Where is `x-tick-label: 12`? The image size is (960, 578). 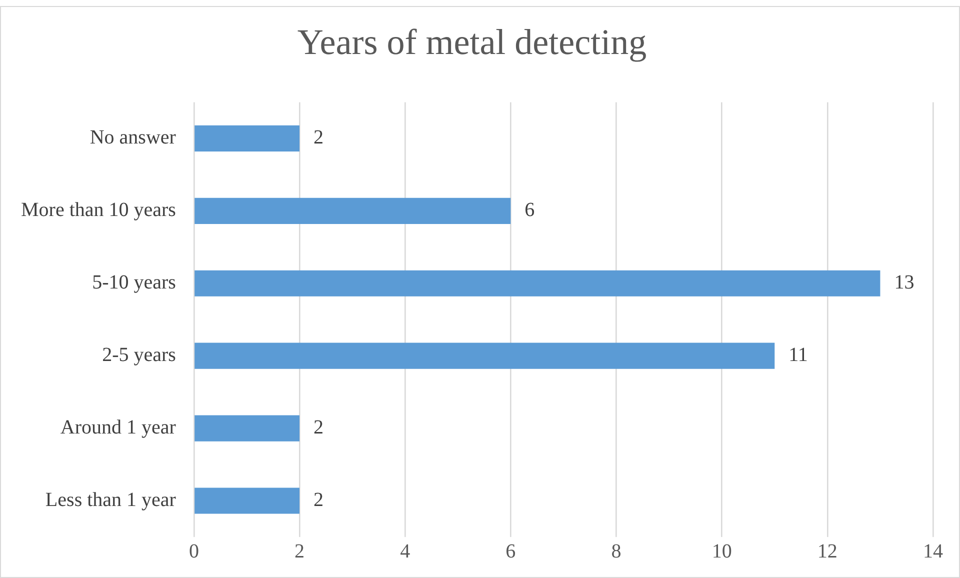
x-tick-label: 12 is located at coordinates (827, 551).